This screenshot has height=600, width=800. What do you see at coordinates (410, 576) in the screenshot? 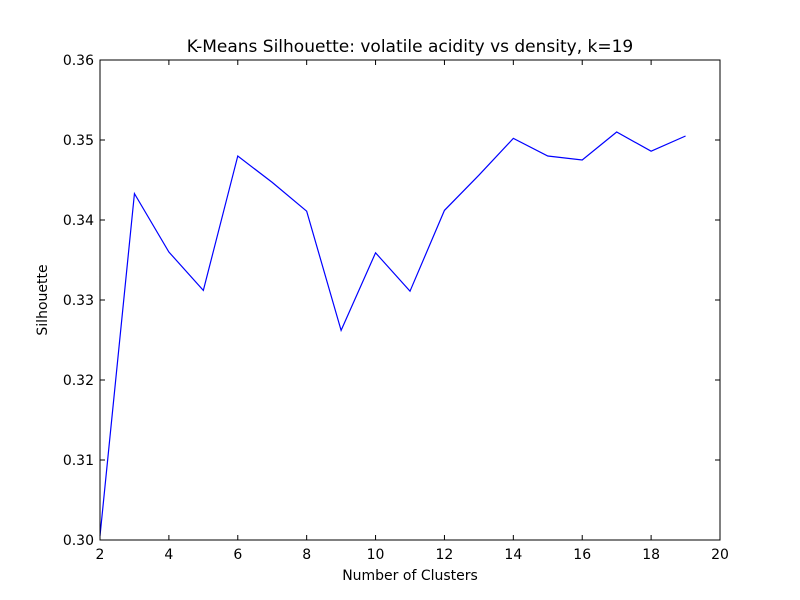
I see `x-axis-label: Number of Clusters` at bounding box center [410, 576].